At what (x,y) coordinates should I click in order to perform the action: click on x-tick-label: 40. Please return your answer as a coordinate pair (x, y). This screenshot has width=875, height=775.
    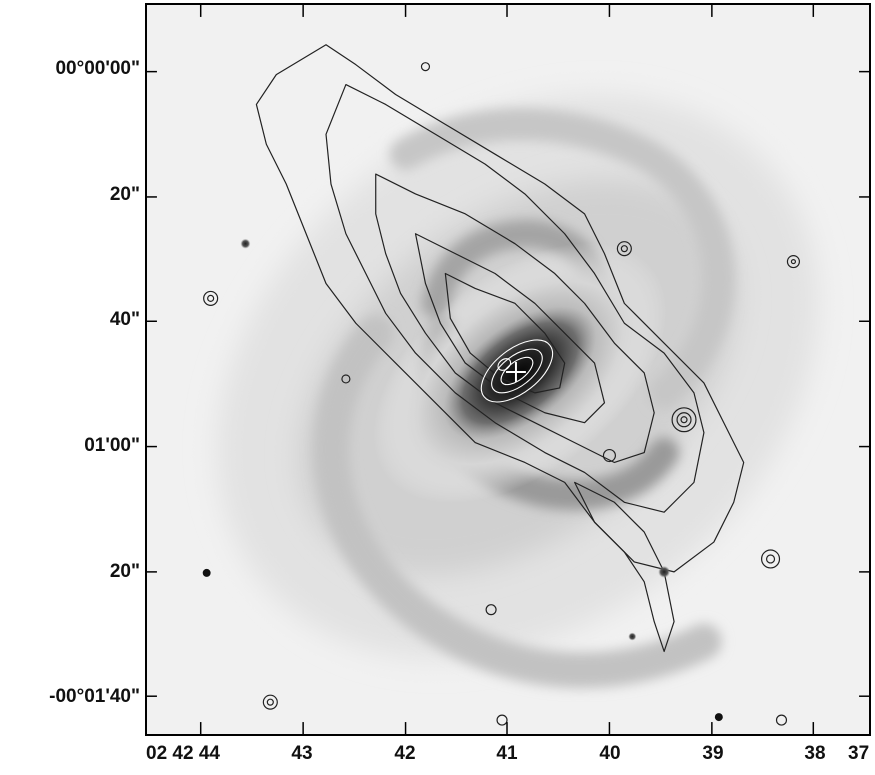
    Looking at the image, I should click on (610, 753).